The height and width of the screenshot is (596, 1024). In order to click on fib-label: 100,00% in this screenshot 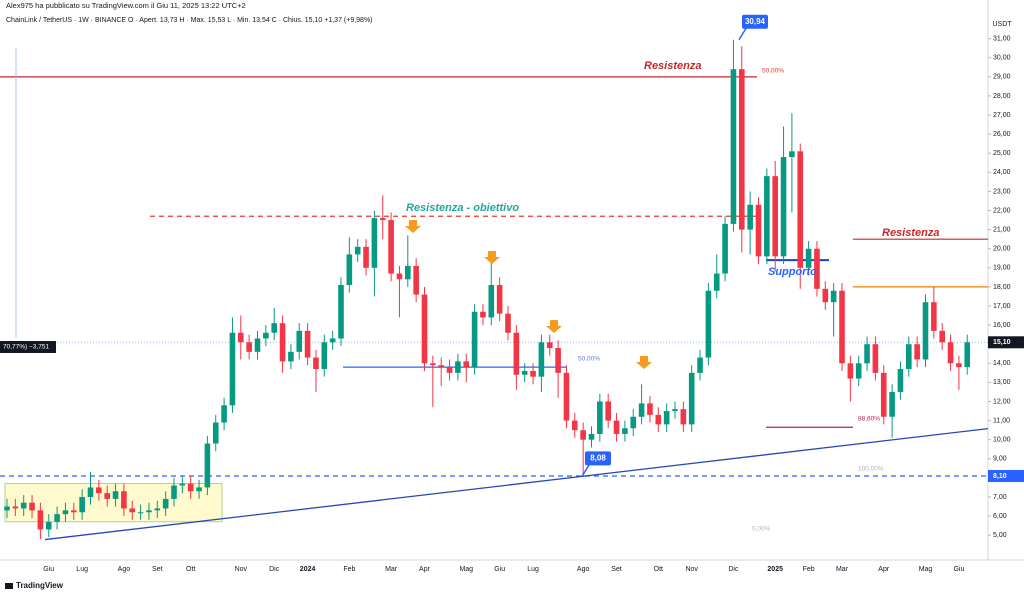, I will do `click(871, 469)`.